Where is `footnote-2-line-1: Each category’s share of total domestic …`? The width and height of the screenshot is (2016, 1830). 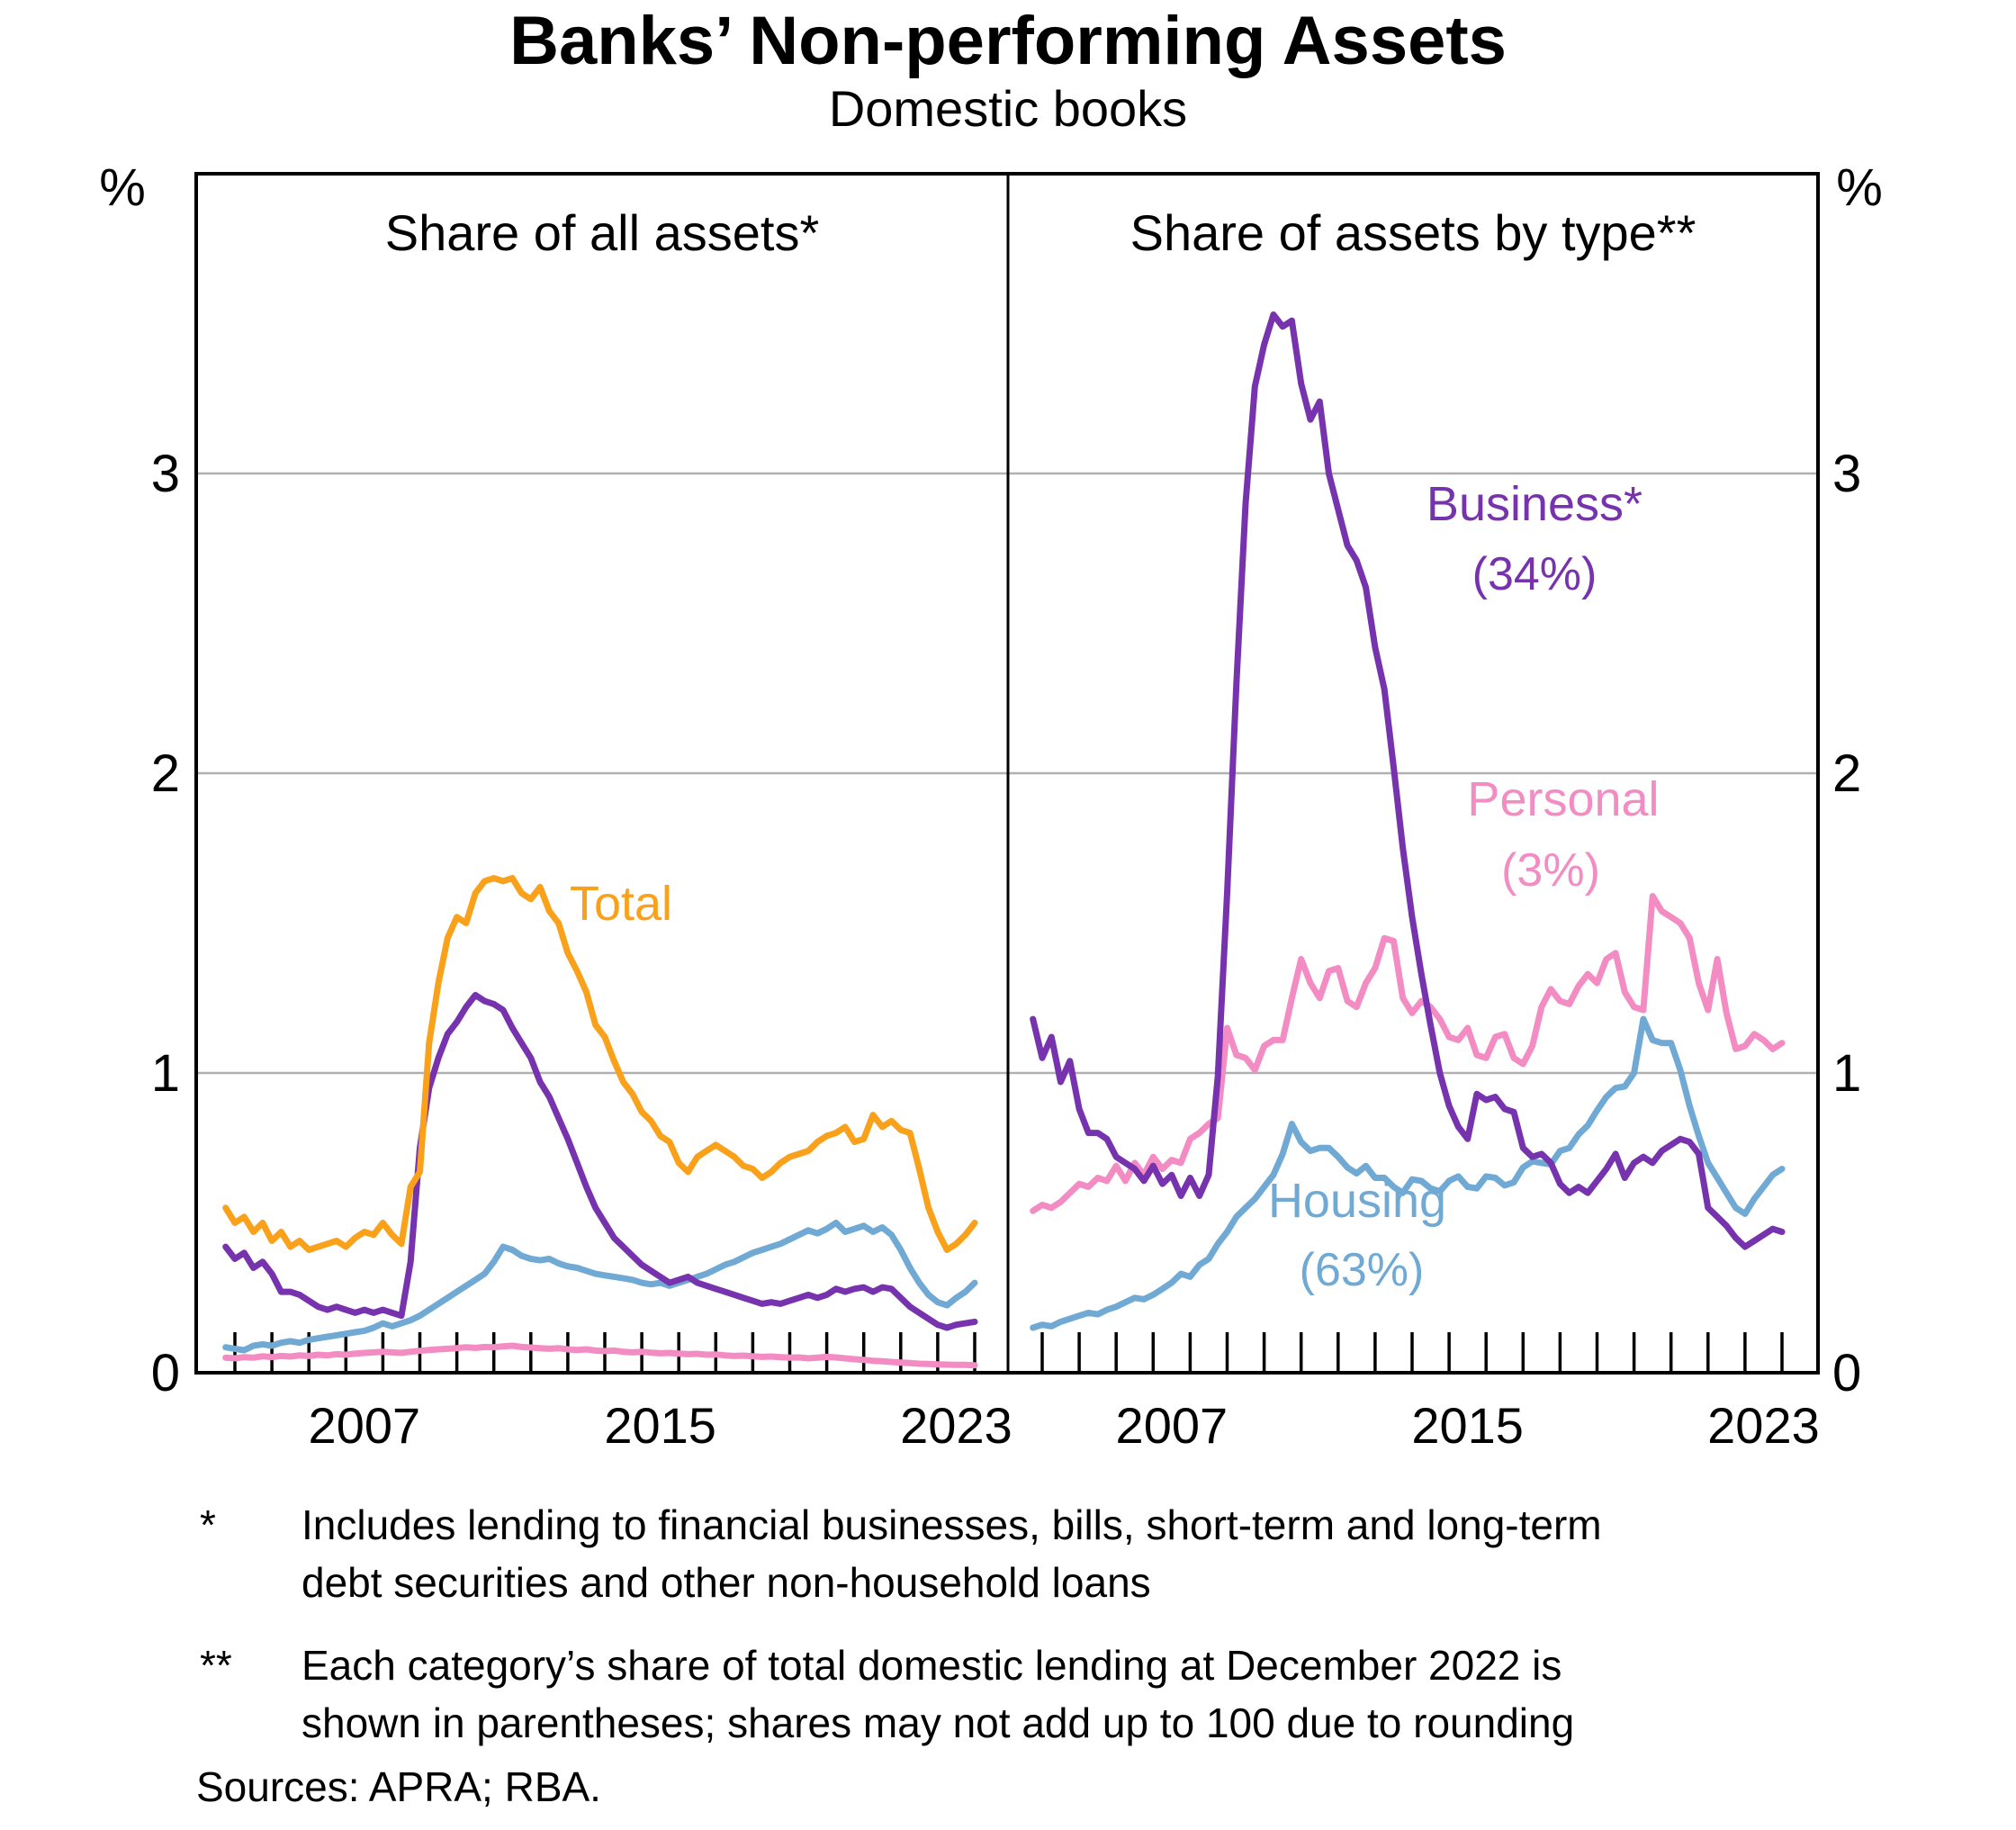 footnote-2-line-1: Each category’s share of total domestic … is located at coordinates (932, 1665).